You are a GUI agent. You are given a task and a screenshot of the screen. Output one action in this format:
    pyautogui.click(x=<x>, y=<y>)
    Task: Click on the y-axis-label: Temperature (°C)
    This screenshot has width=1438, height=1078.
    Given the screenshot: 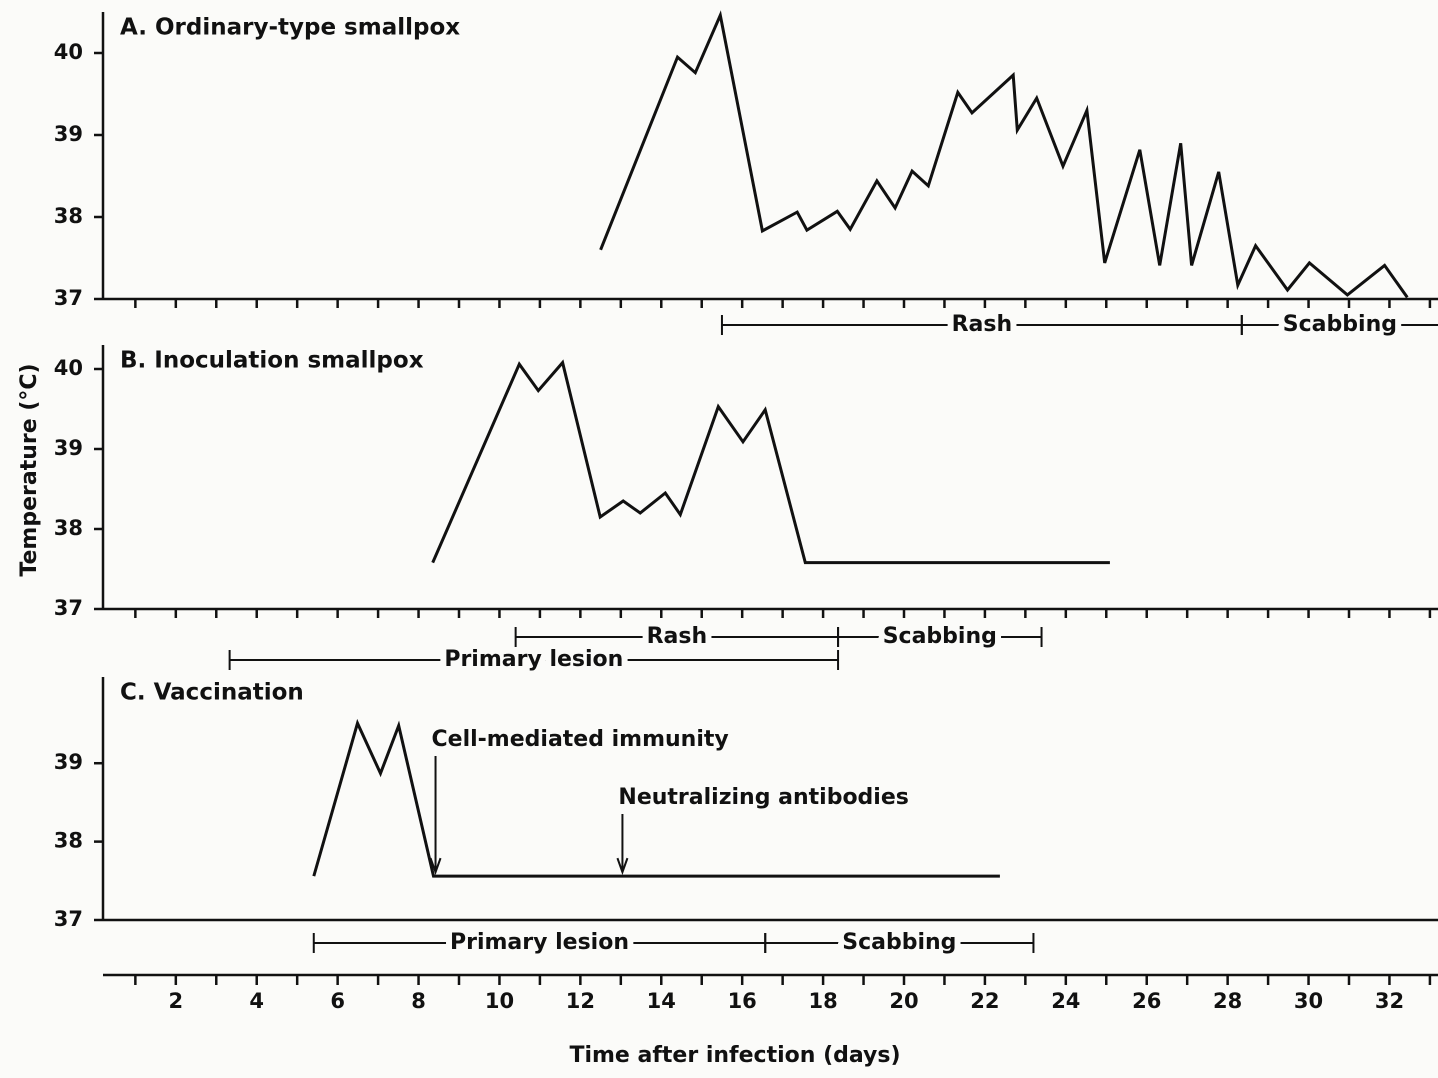 What is the action you would take?
    pyautogui.click(x=29, y=469)
    